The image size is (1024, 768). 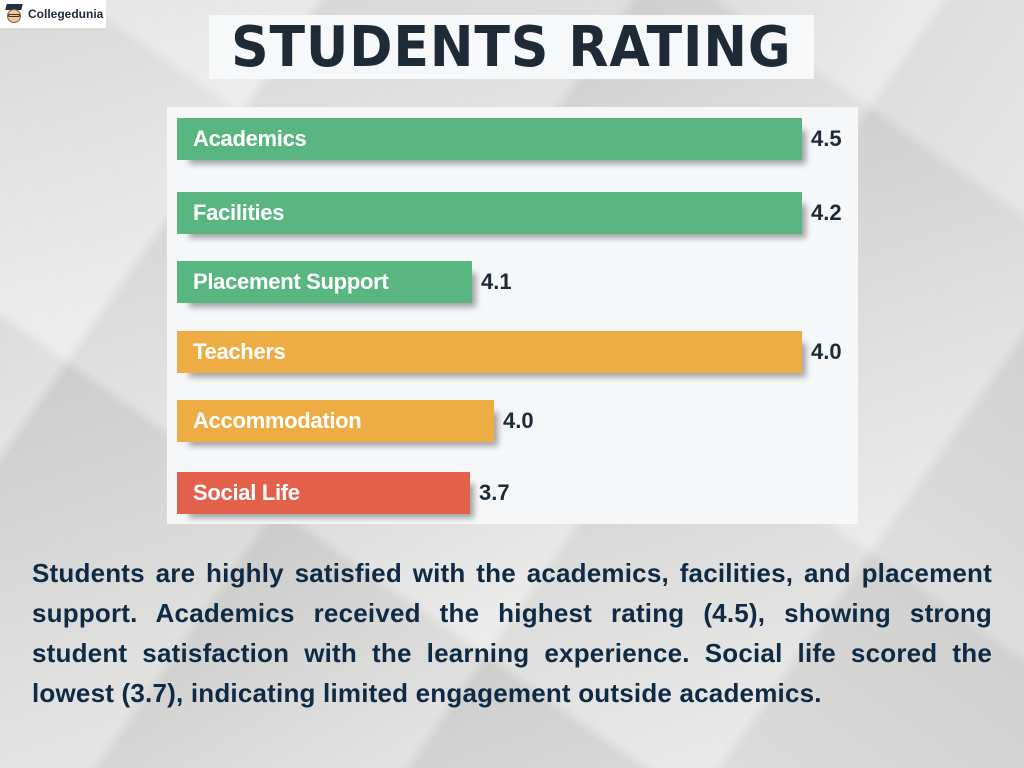 I want to click on bar-label: Teachers, so click(x=239, y=351).